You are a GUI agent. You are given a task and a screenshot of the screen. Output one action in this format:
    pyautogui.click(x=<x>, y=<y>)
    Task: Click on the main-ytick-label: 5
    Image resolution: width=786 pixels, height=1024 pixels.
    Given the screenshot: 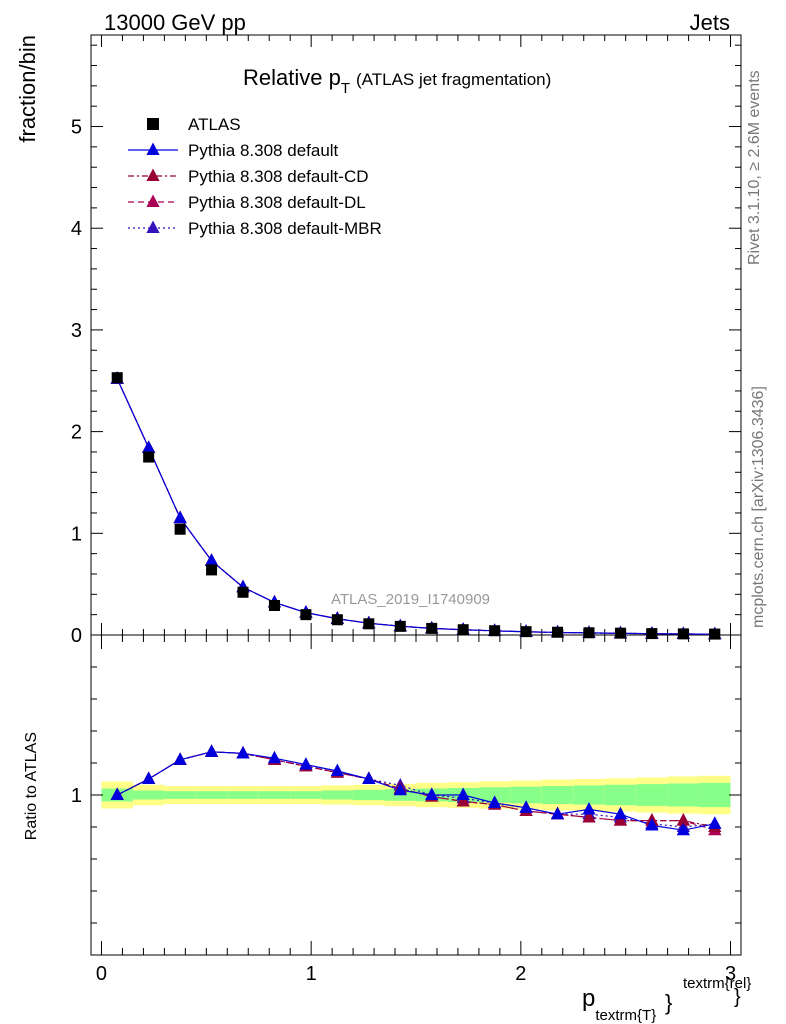 What is the action you would take?
    pyautogui.click(x=76, y=128)
    